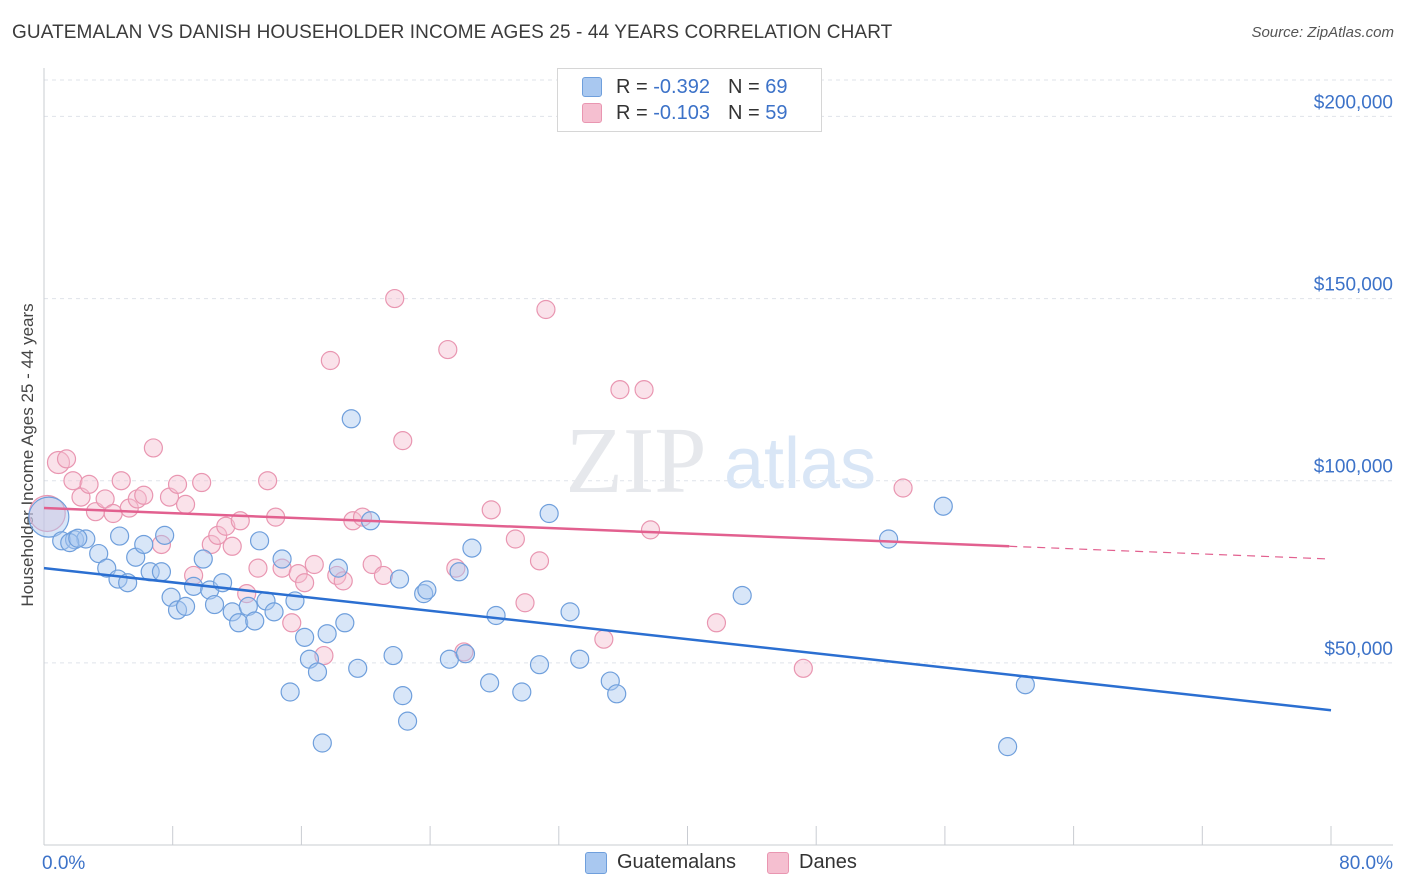  What do you see at coordinates (596, 862) in the screenshot?
I see `guatemalans-swatch` at bounding box center [596, 862].